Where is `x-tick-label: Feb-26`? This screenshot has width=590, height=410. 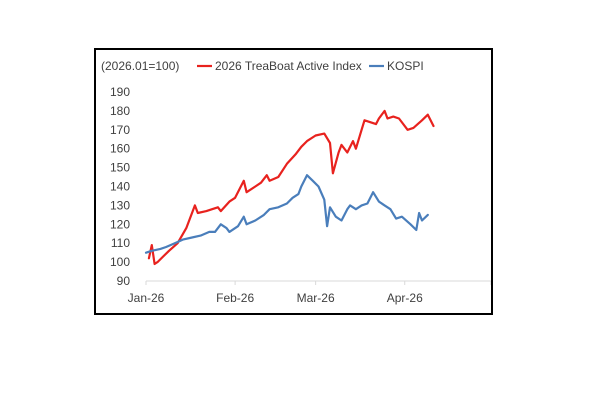
x-tick-label: Feb-26 is located at coordinates (235, 298).